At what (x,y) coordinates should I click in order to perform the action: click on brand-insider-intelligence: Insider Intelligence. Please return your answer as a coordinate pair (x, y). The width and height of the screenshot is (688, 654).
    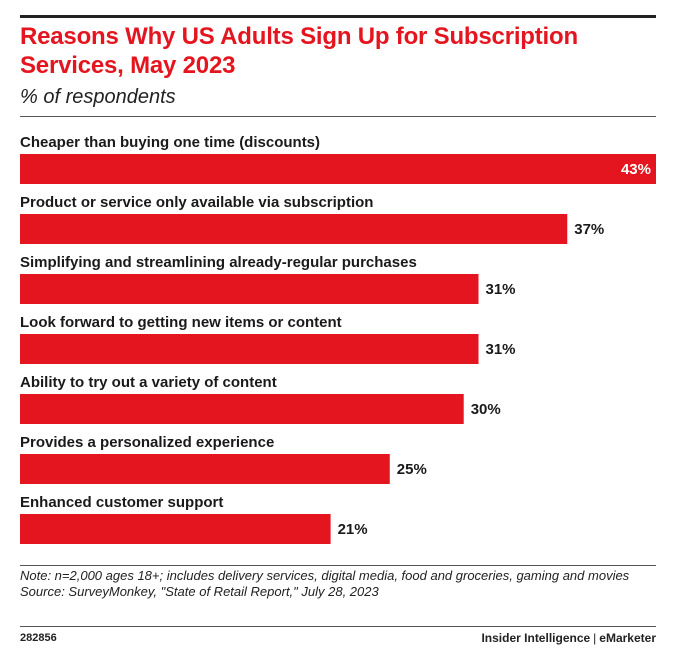
    Looking at the image, I should click on (536, 638).